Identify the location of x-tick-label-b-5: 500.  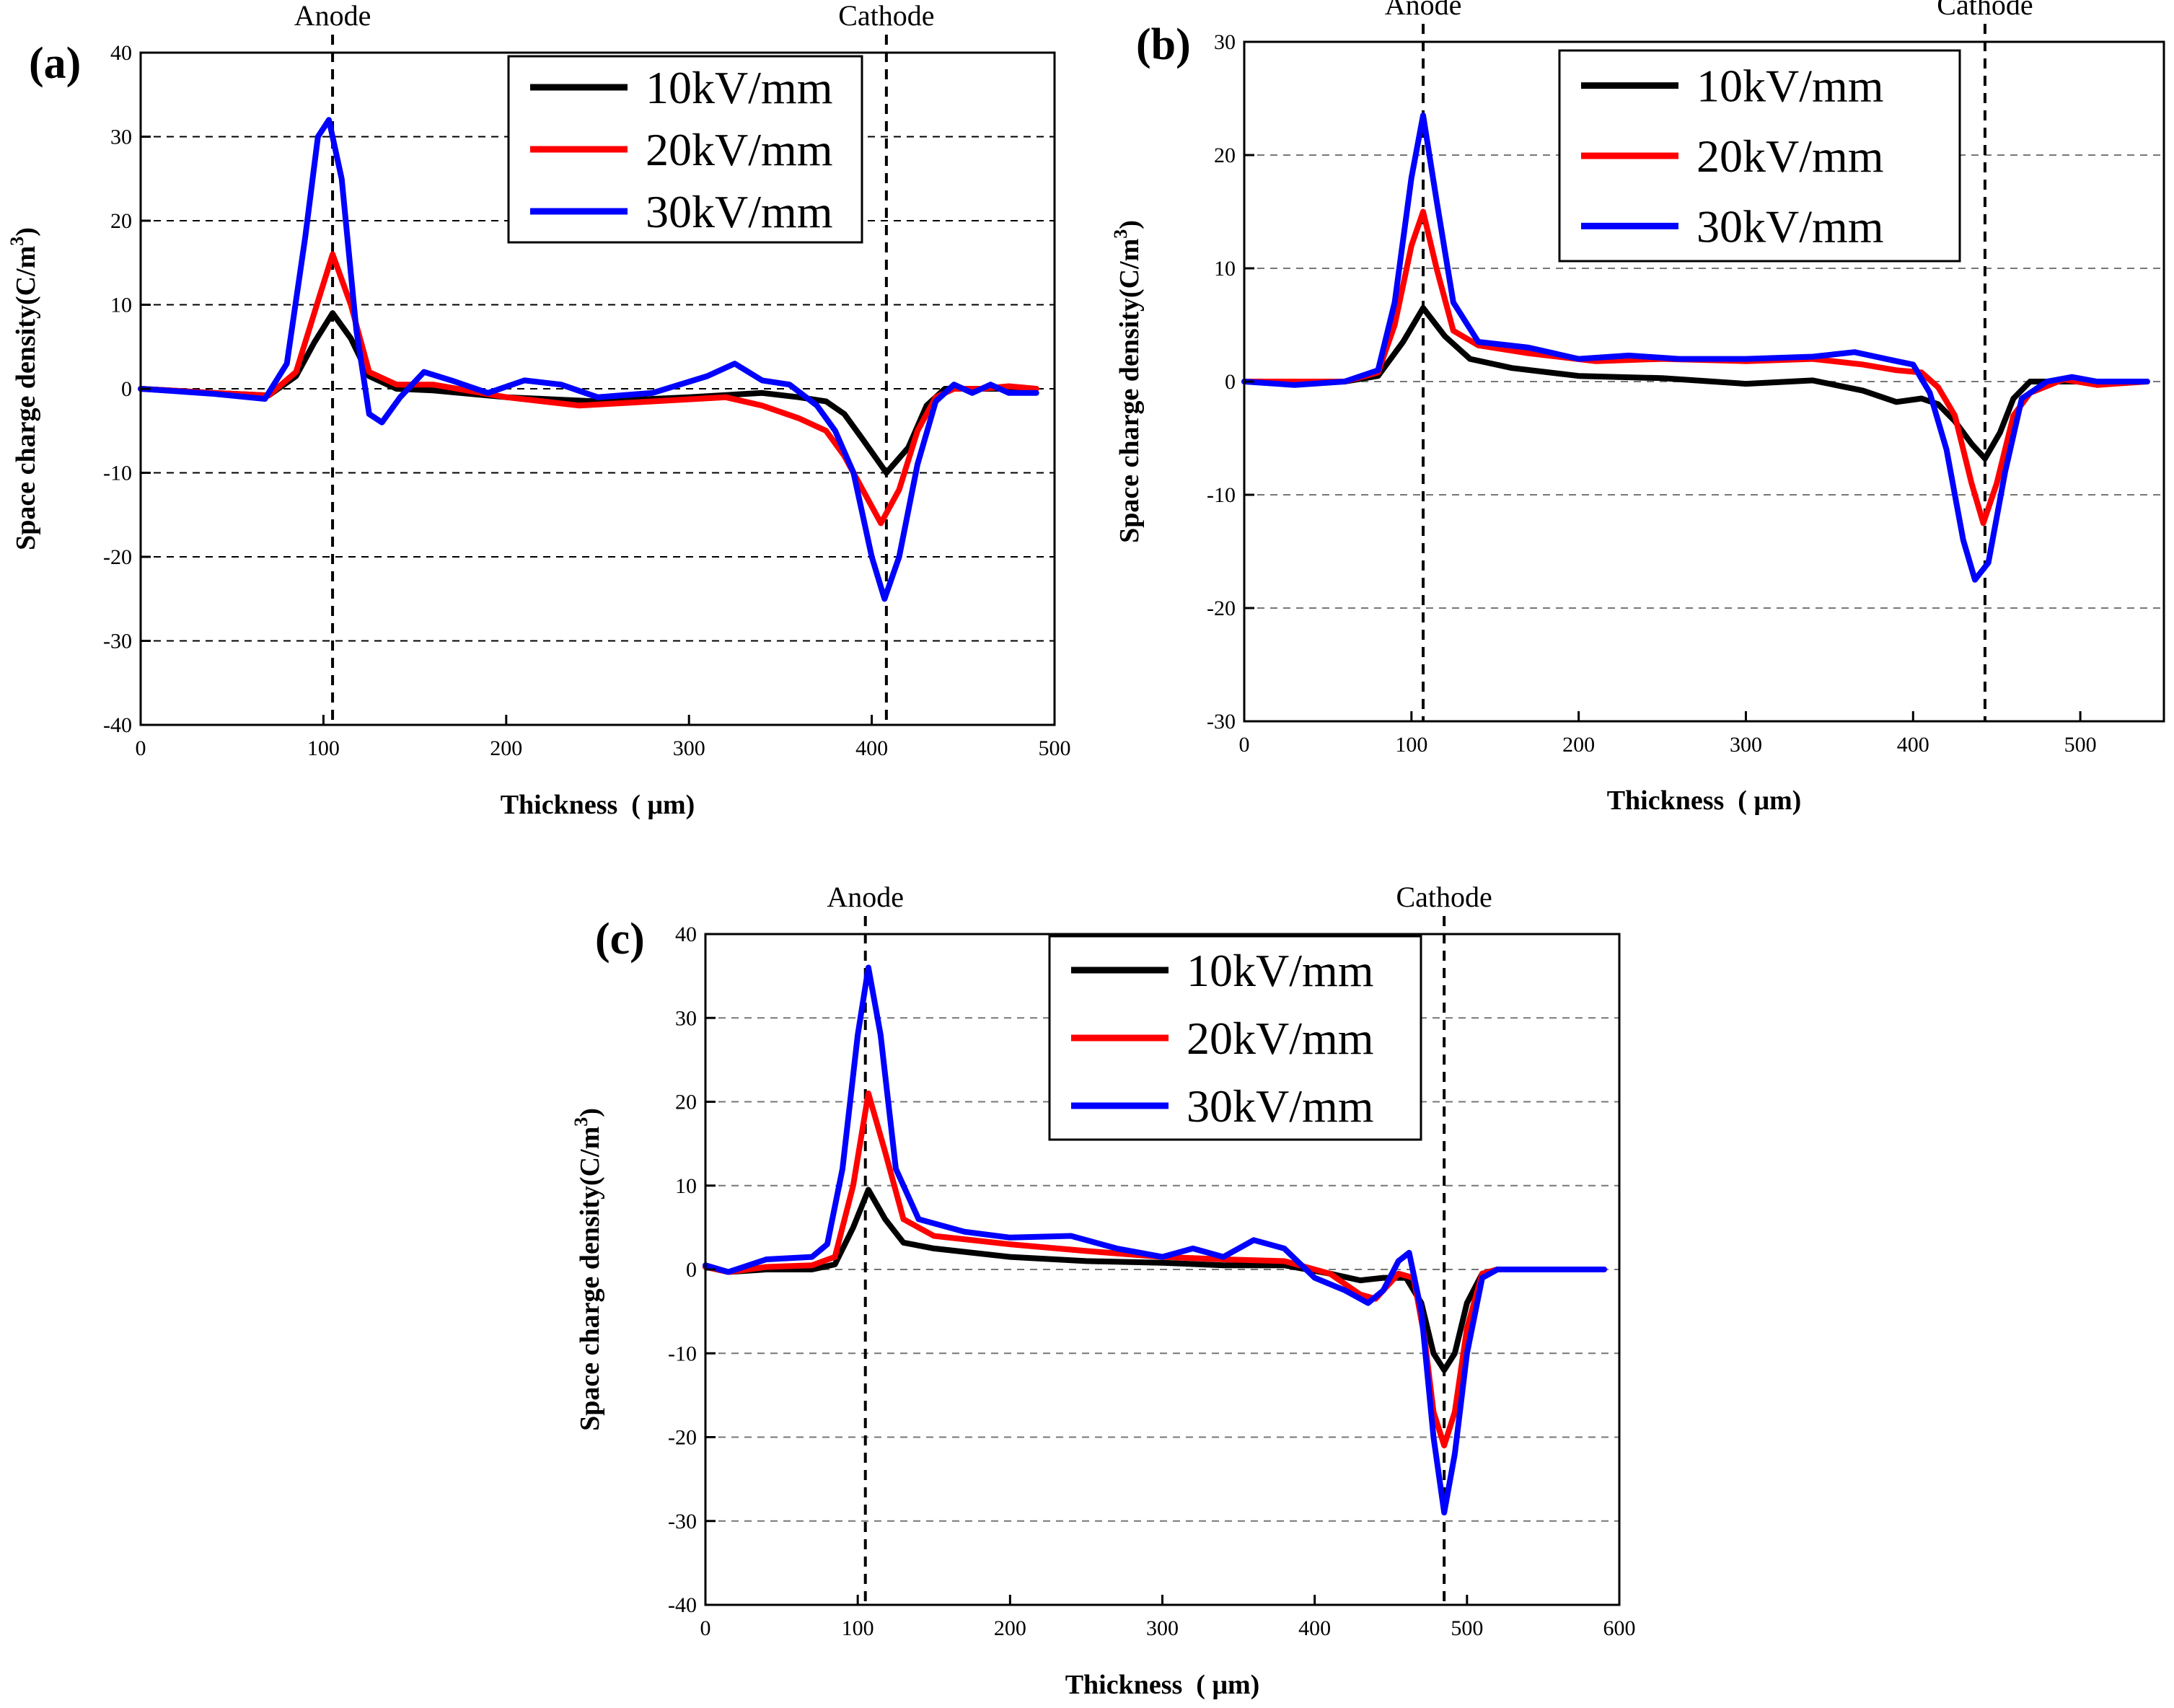
(2080, 745).